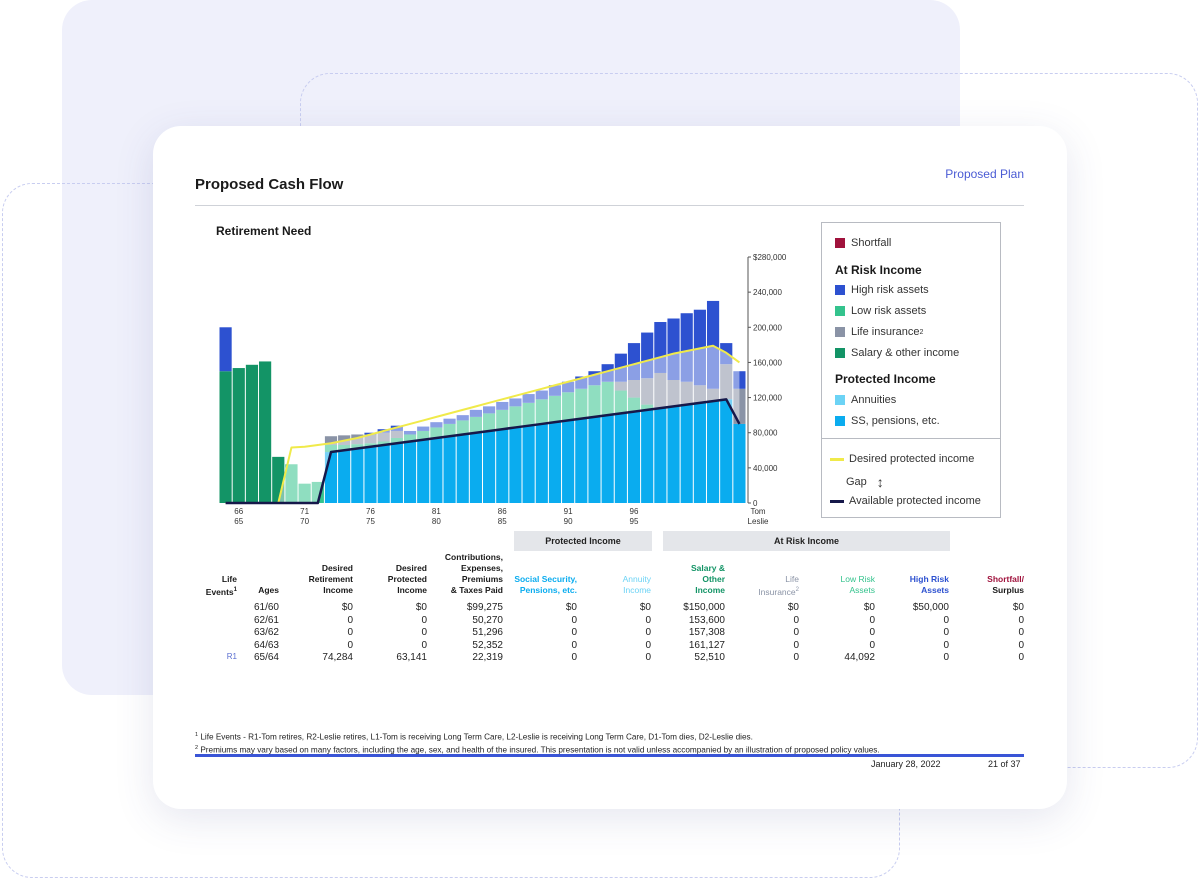 This screenshot has width=1200, height=893. Describe the element at coordinates (636, 579) in the screenshot. I see `header-line: Annuity` at that location.